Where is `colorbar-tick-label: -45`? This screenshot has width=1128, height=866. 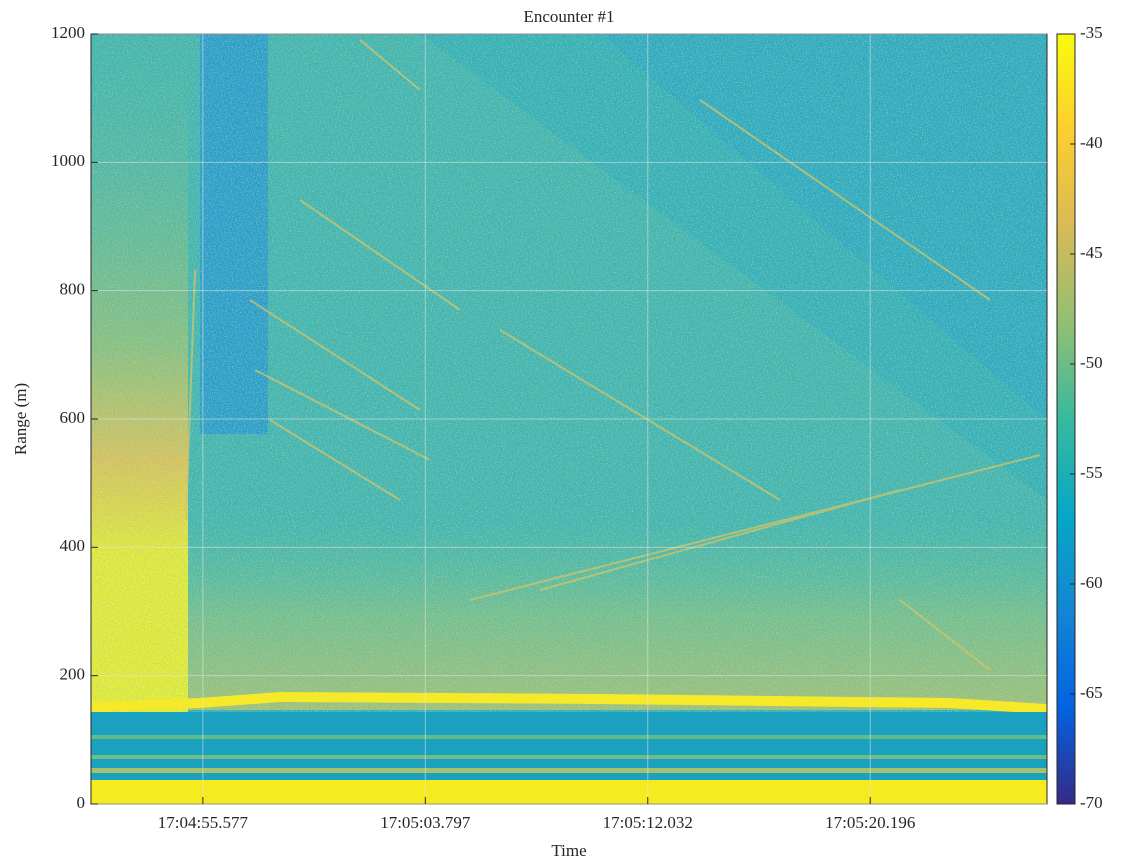
colorbar-tick-label: -45 is located at coordinates (1091, 252).